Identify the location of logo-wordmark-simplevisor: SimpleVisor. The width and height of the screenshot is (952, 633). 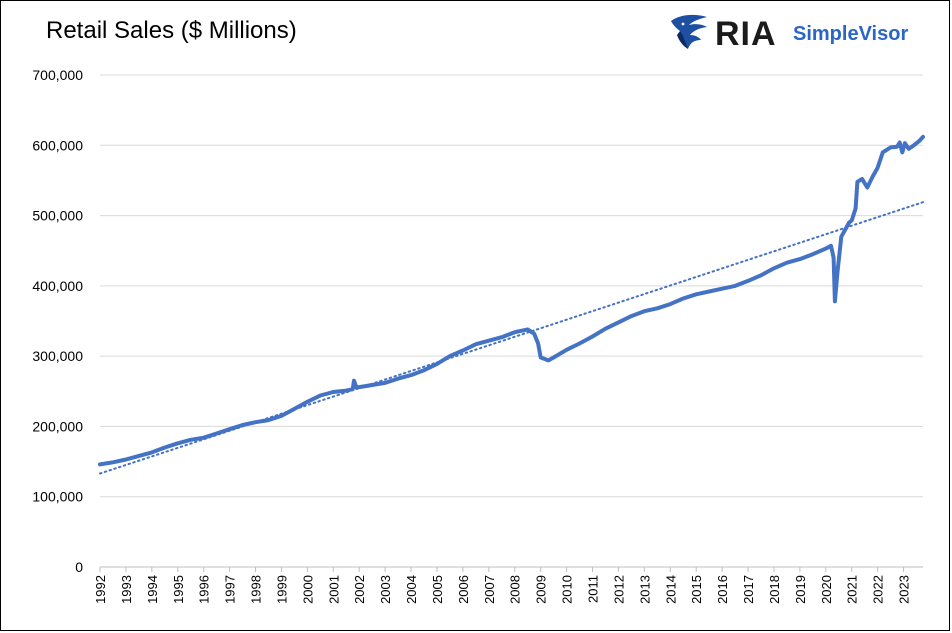
(851, 34).